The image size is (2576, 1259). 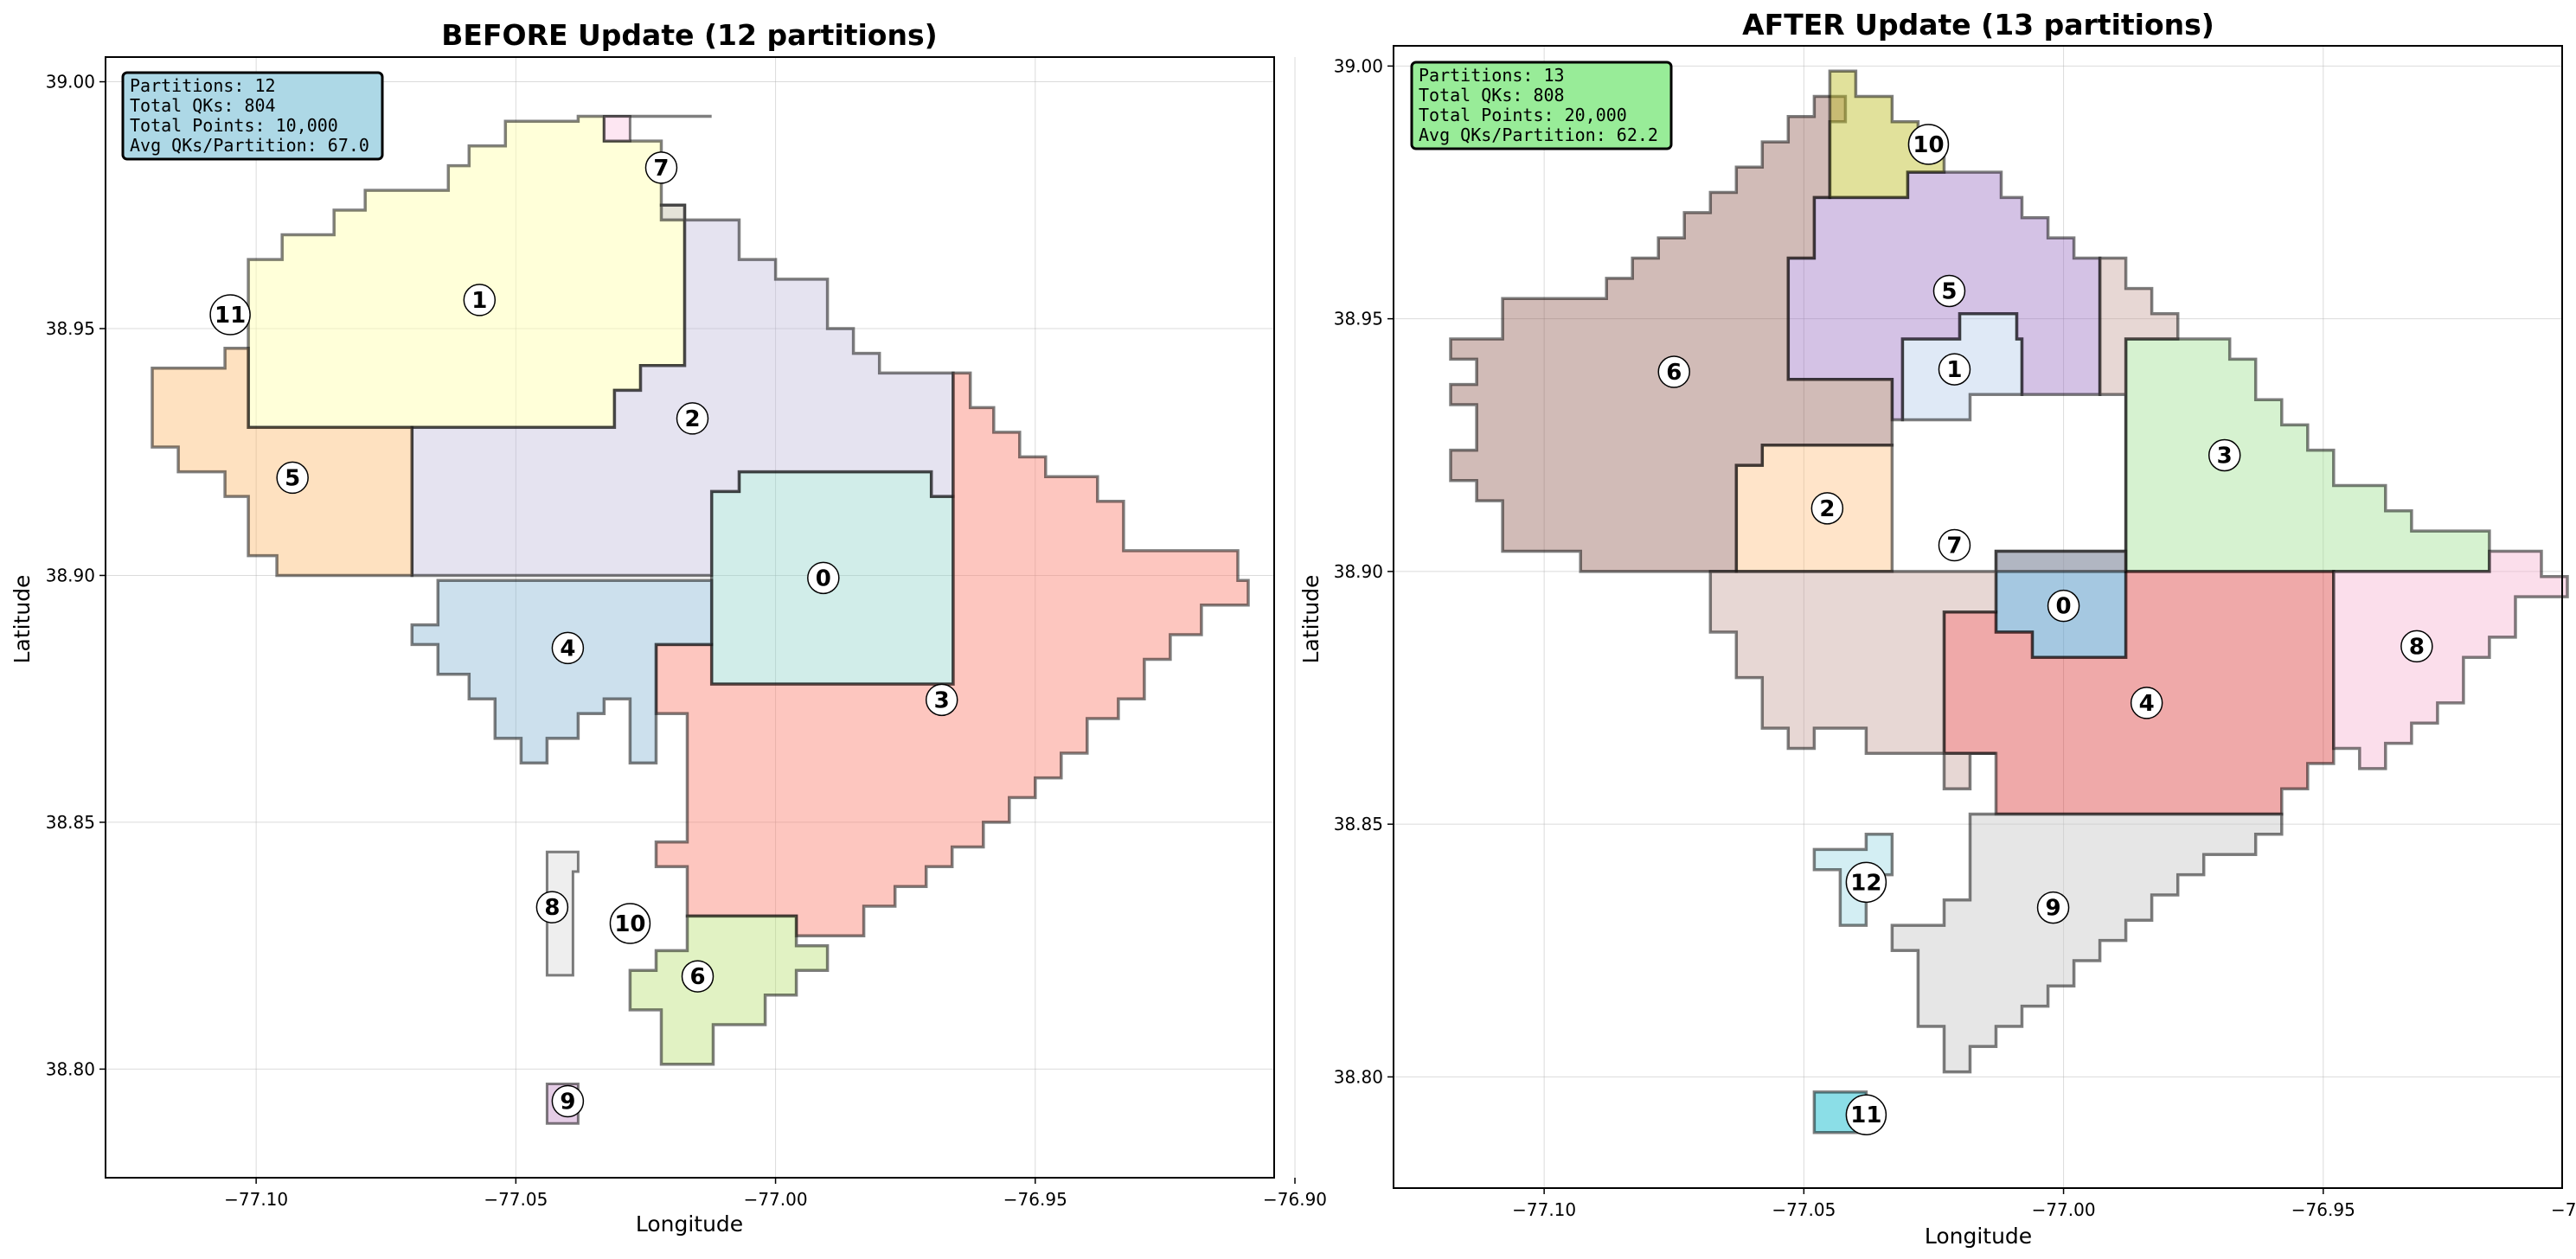 What do you see at coordinates (2323, 1209) in the screenshot?
I see `after-x-tick-label: −76.95` at bounding box center [2323, 1209].